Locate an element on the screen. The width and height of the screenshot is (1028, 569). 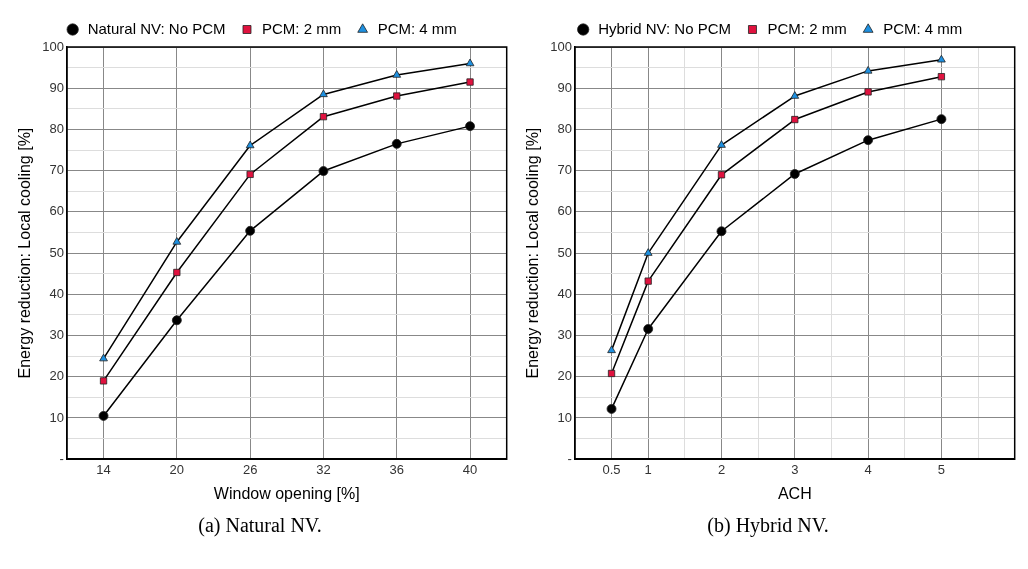
x-axis-title: Window opening [%] is located at coordinates (286, 493).